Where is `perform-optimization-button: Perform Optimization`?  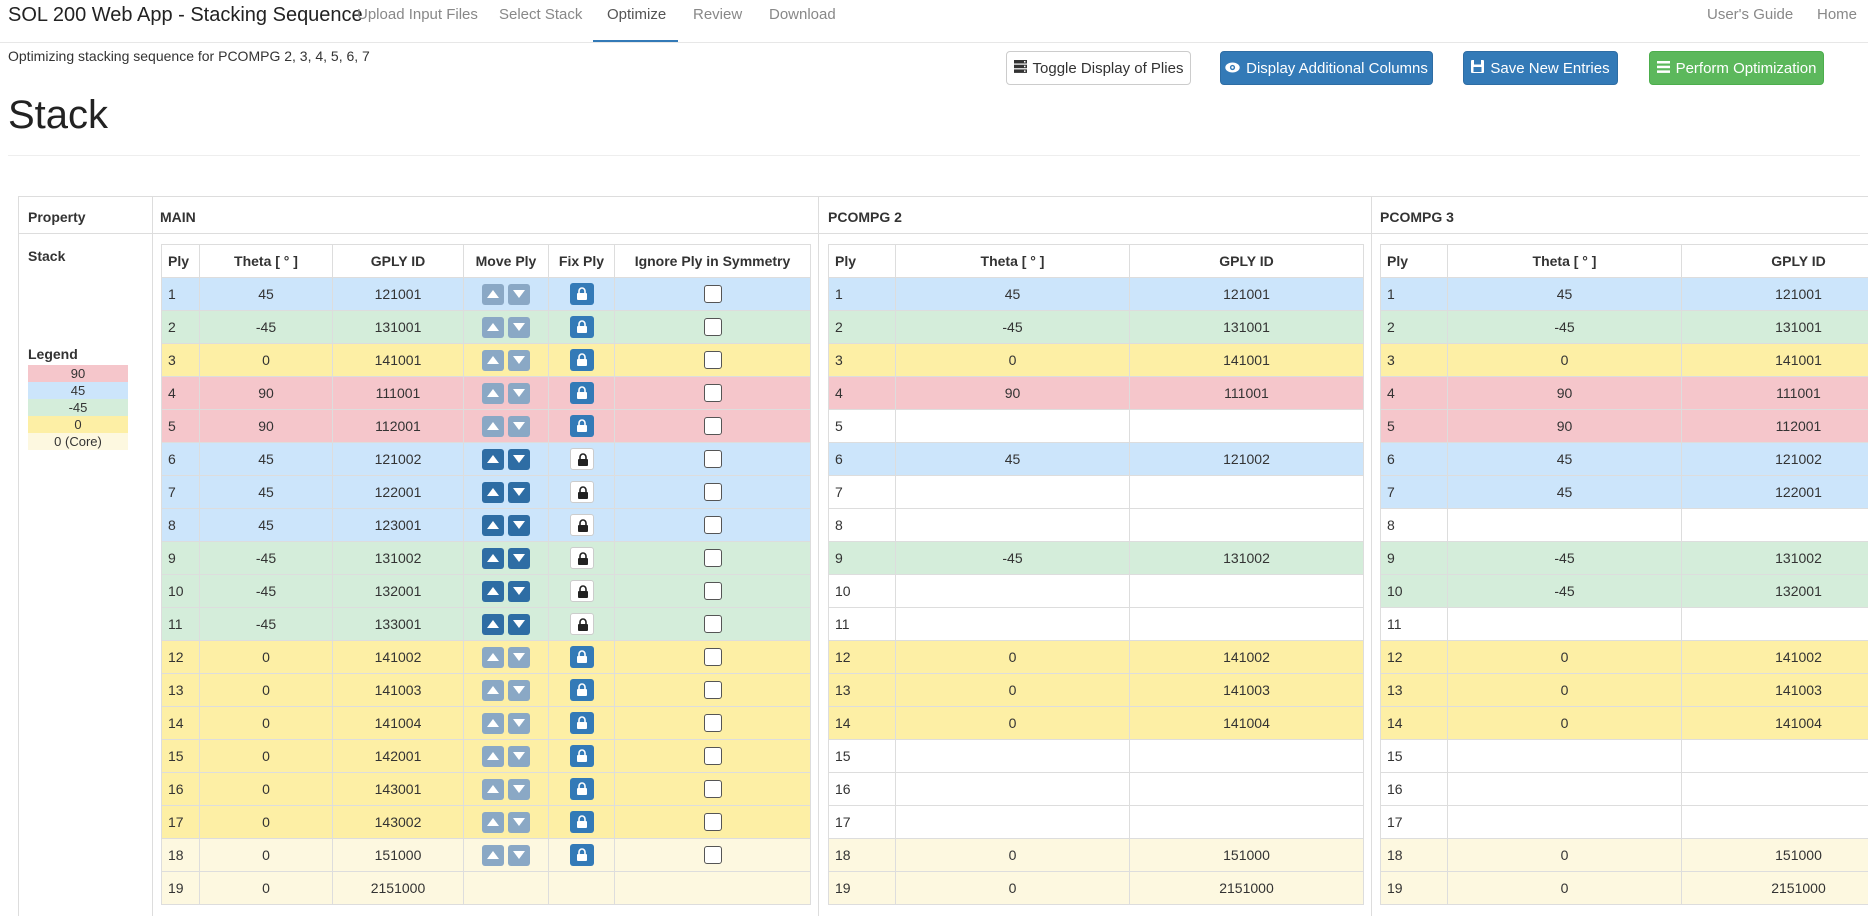
perform-optimization-button: Perform Optimization is located at coordinates (1736, 68).